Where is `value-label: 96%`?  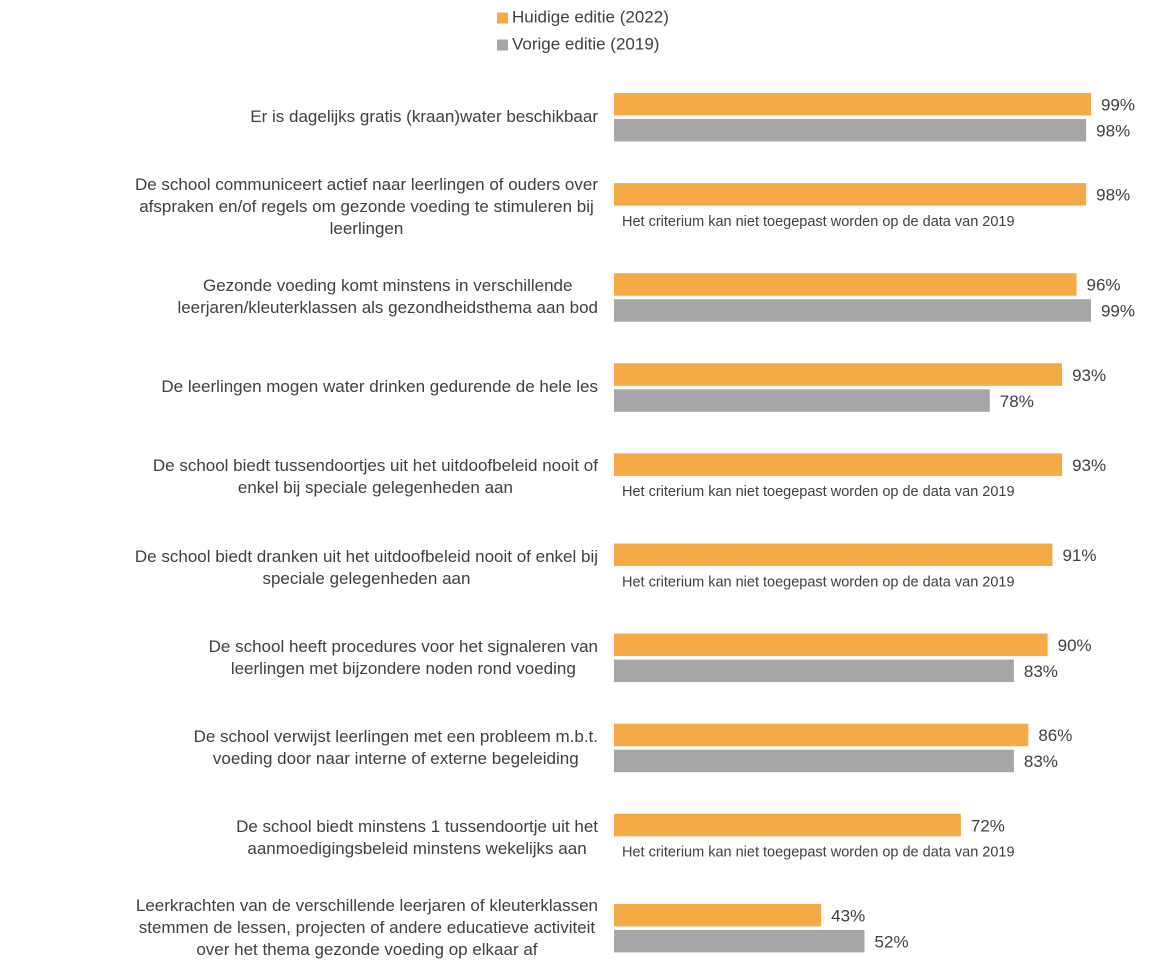 value-label: 96% is located at coordinates (1104, 285).